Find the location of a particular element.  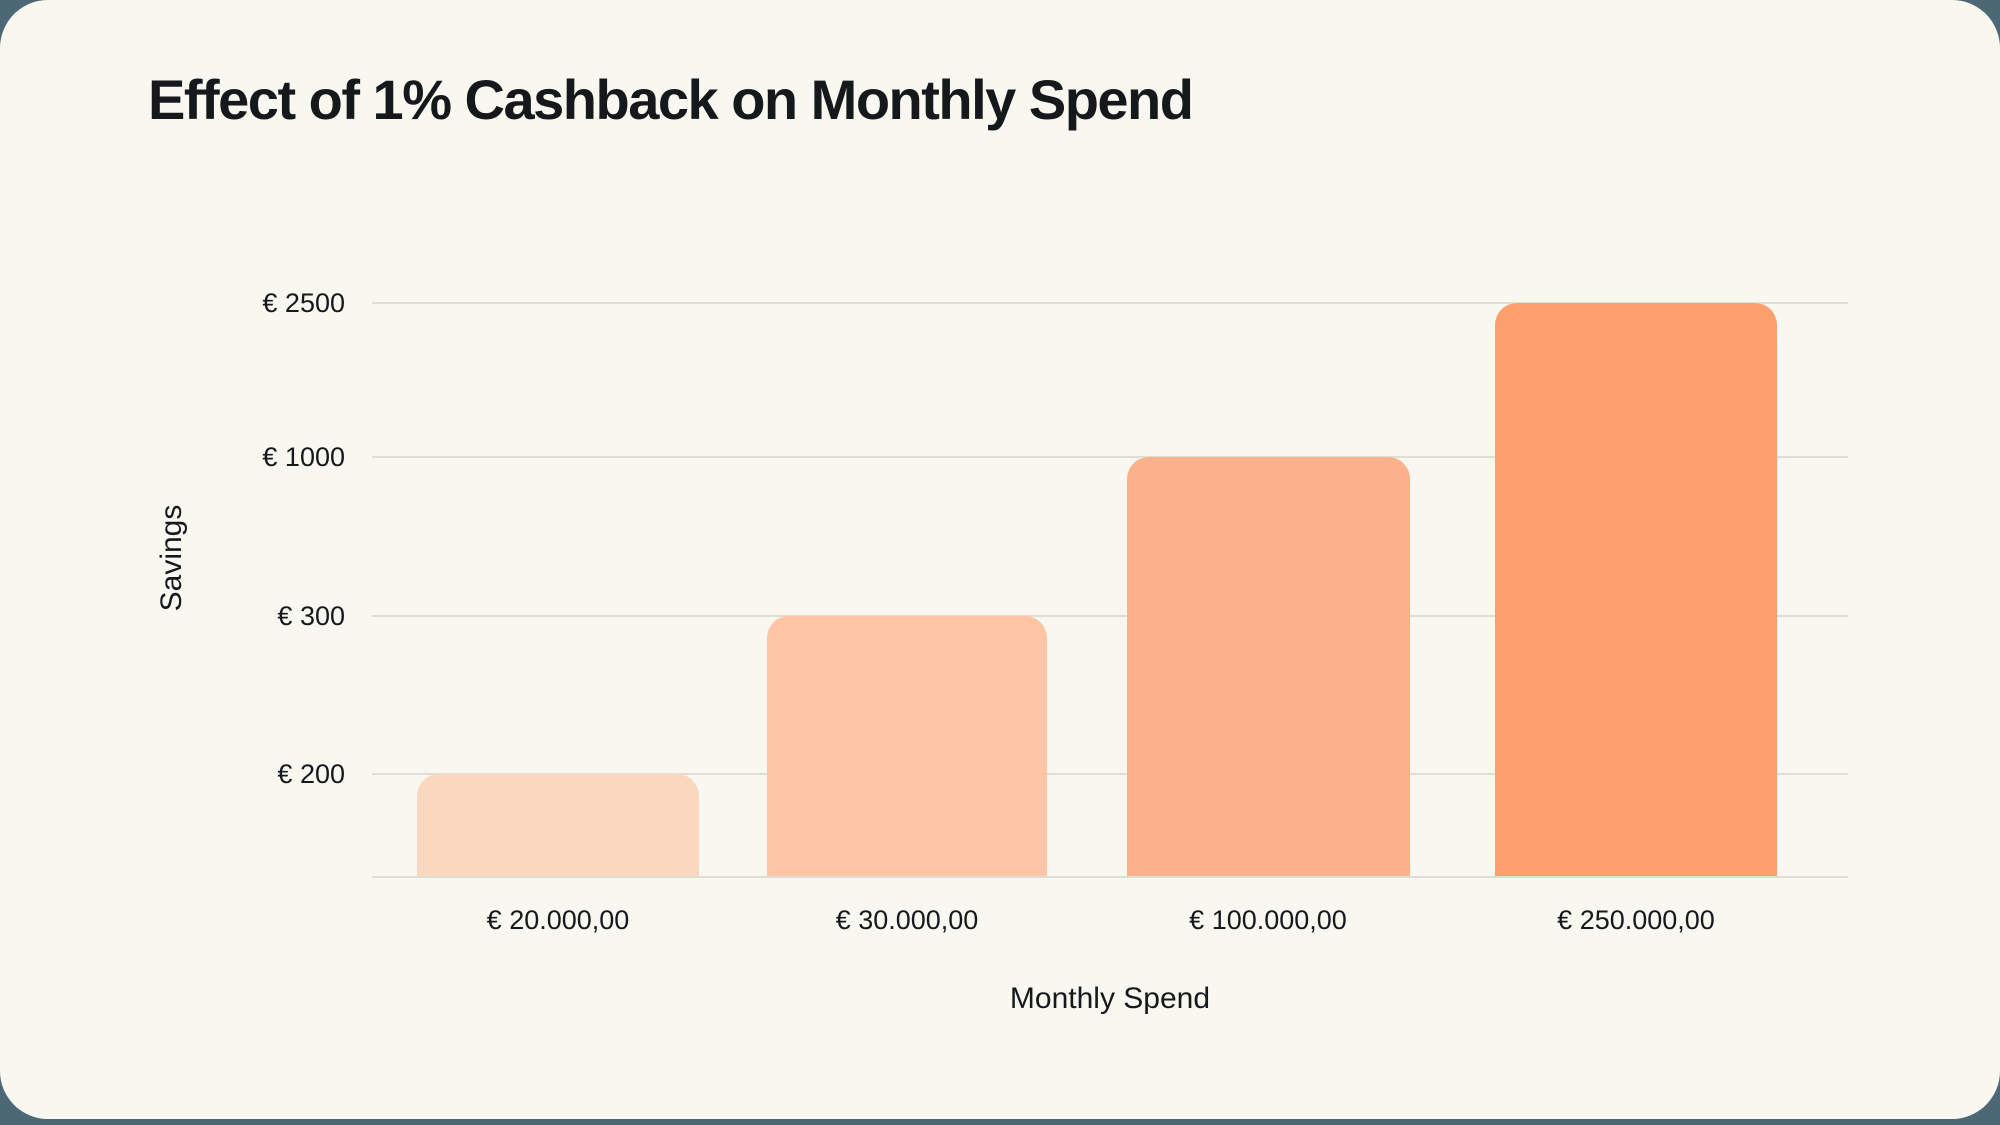

y-tick-200: € 200 is located at coordinates (311, 774).